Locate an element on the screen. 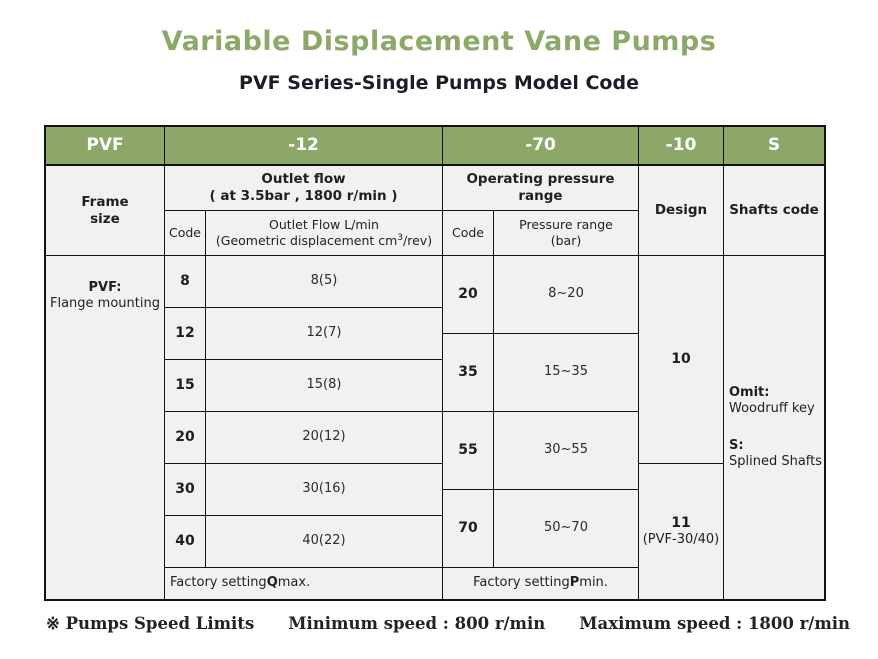 The image size is (878, 659). factory-setting-flow: Factory setting Q max. is located at coordinates (304, 583).